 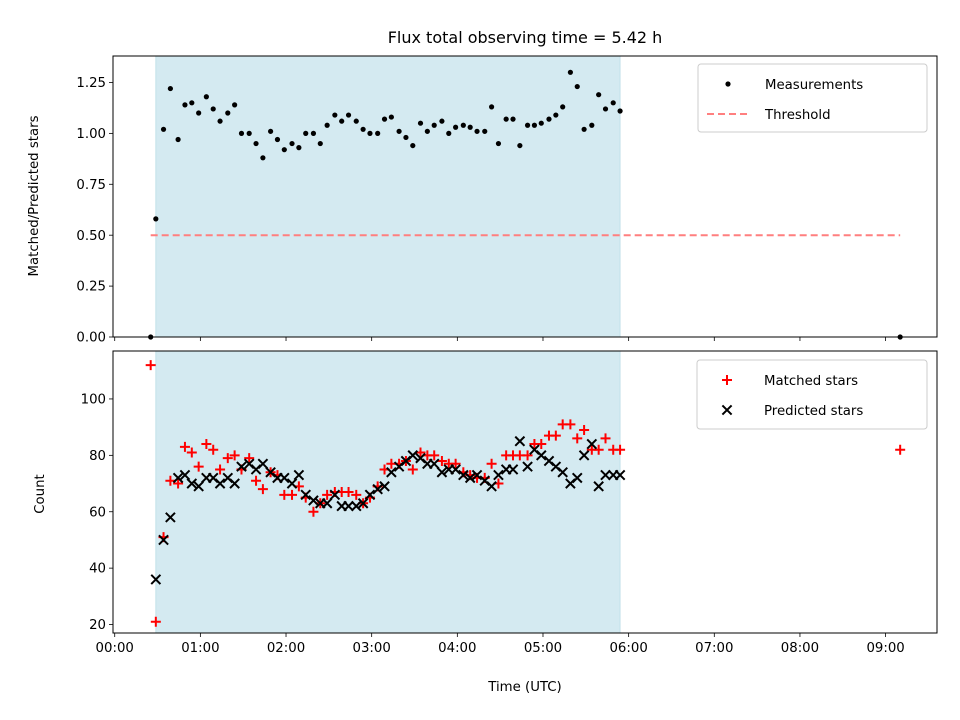 I want to click on x-tick-label: 03:00, so click(x=372, y=648).